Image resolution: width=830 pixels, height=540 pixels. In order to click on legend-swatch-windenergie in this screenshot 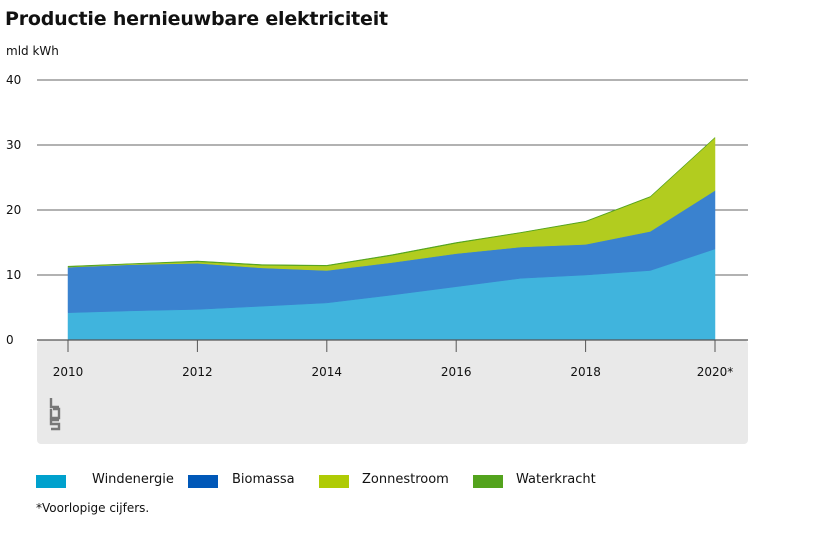, I will do `click(51, 481)`.